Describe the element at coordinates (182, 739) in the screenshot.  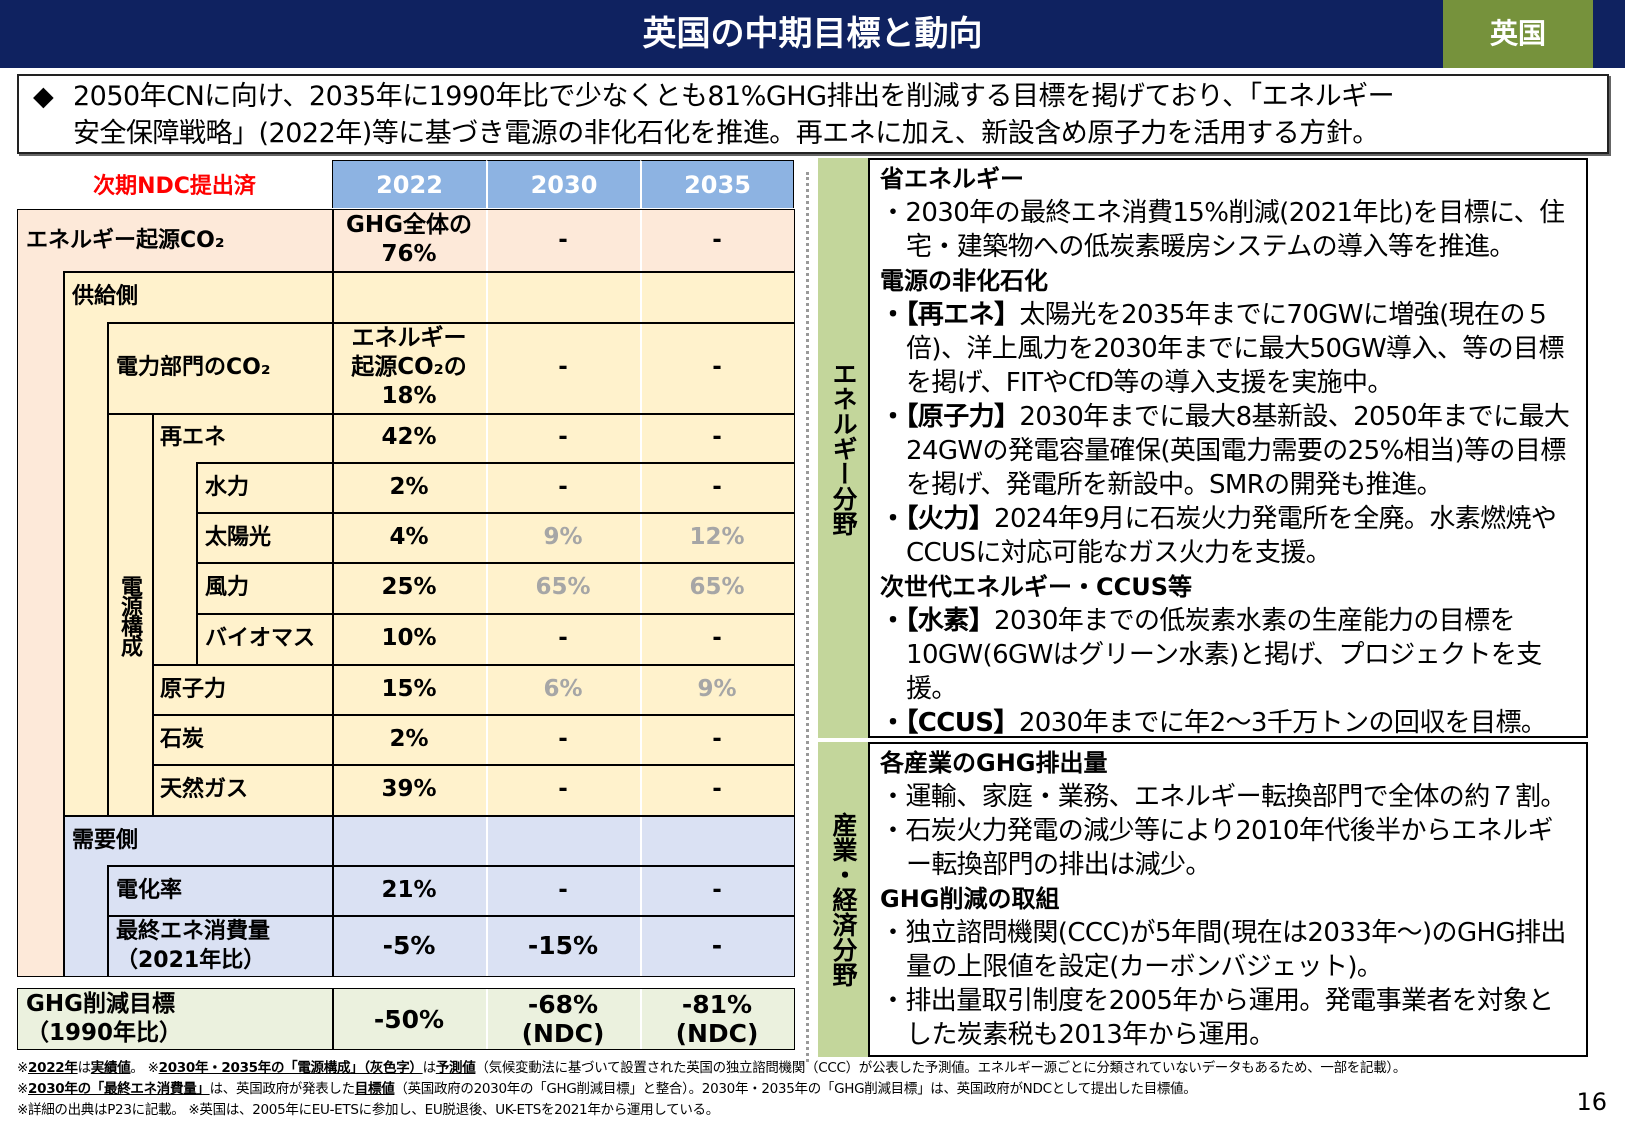
I see `row-label-coal: 石炭` at that location.